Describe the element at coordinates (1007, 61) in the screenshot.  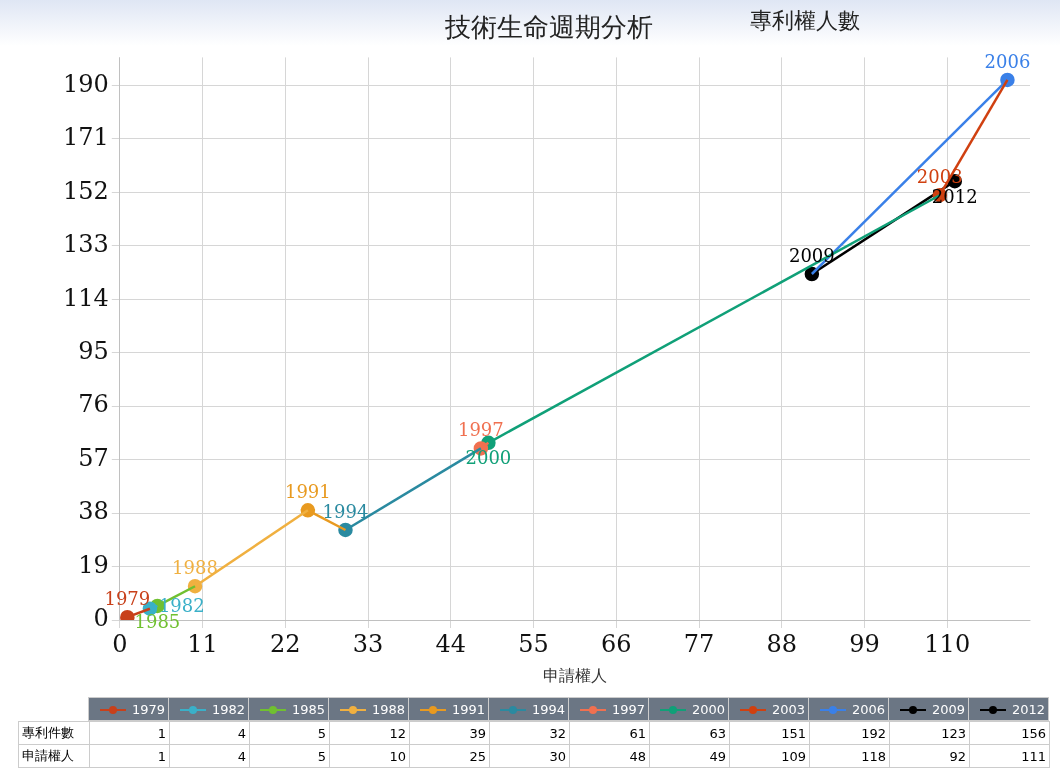
I see `text: 2006` at that location.